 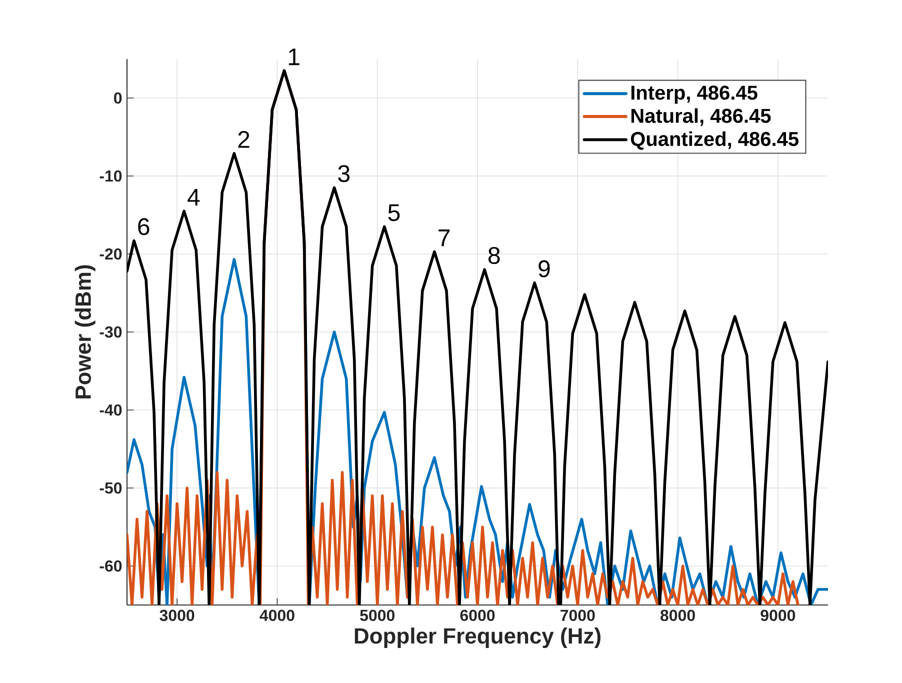 I want to click on legend-label: Quantized, 486.45, so click(x=714, y=140).